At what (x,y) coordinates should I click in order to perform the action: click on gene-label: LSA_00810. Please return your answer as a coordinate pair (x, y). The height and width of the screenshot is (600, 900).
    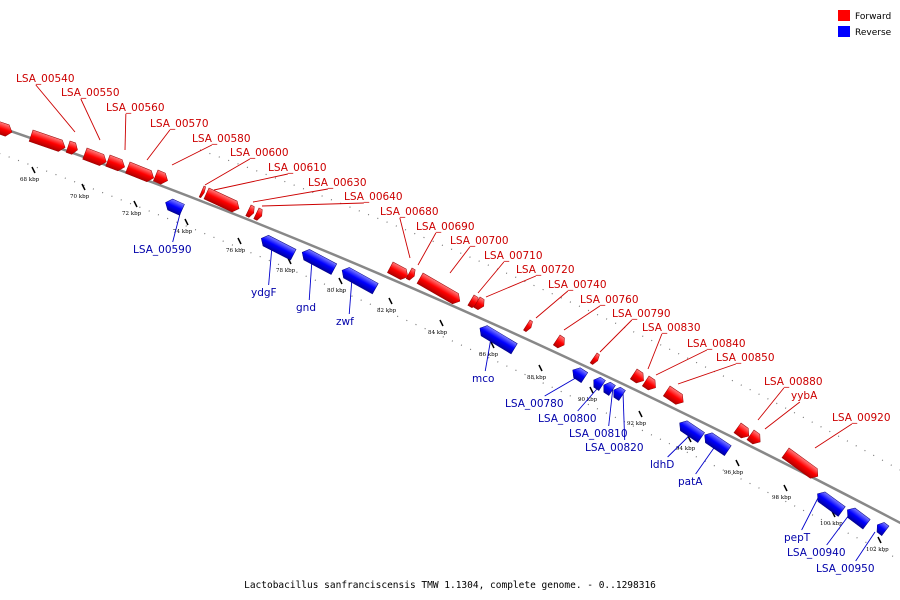
    Looking at the image, I should click on (598, 434).